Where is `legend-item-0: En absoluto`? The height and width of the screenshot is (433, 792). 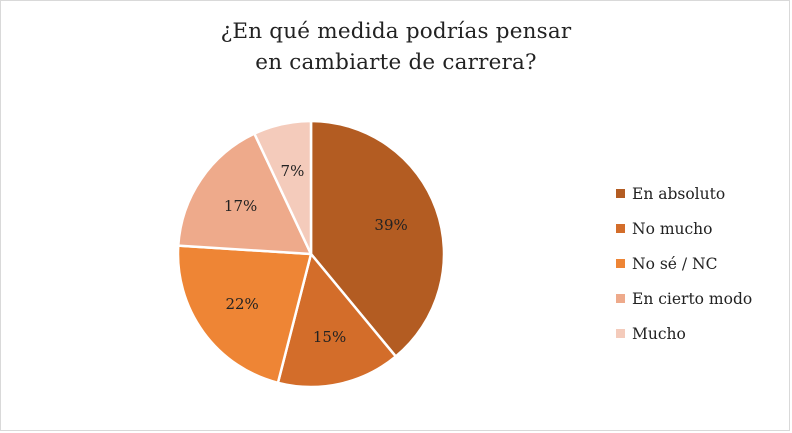
legend-item-0: En absoluto is located at coordinates (684, 193).